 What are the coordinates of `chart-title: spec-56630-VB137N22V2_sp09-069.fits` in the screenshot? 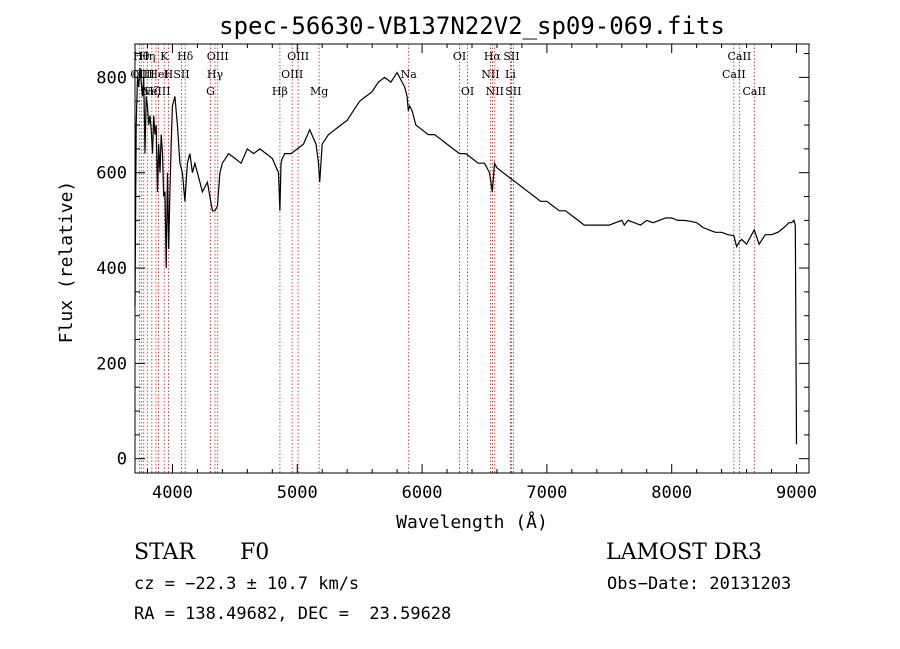 It's located at (472, 26).